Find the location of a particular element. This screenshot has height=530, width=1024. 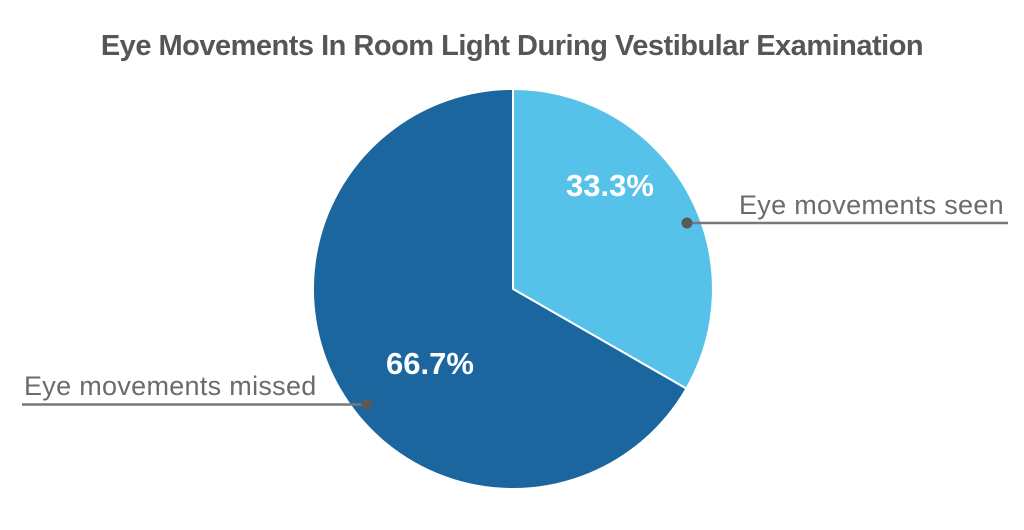

callout-label-missed: Eye movements missed is located at coordinates (170, 386).